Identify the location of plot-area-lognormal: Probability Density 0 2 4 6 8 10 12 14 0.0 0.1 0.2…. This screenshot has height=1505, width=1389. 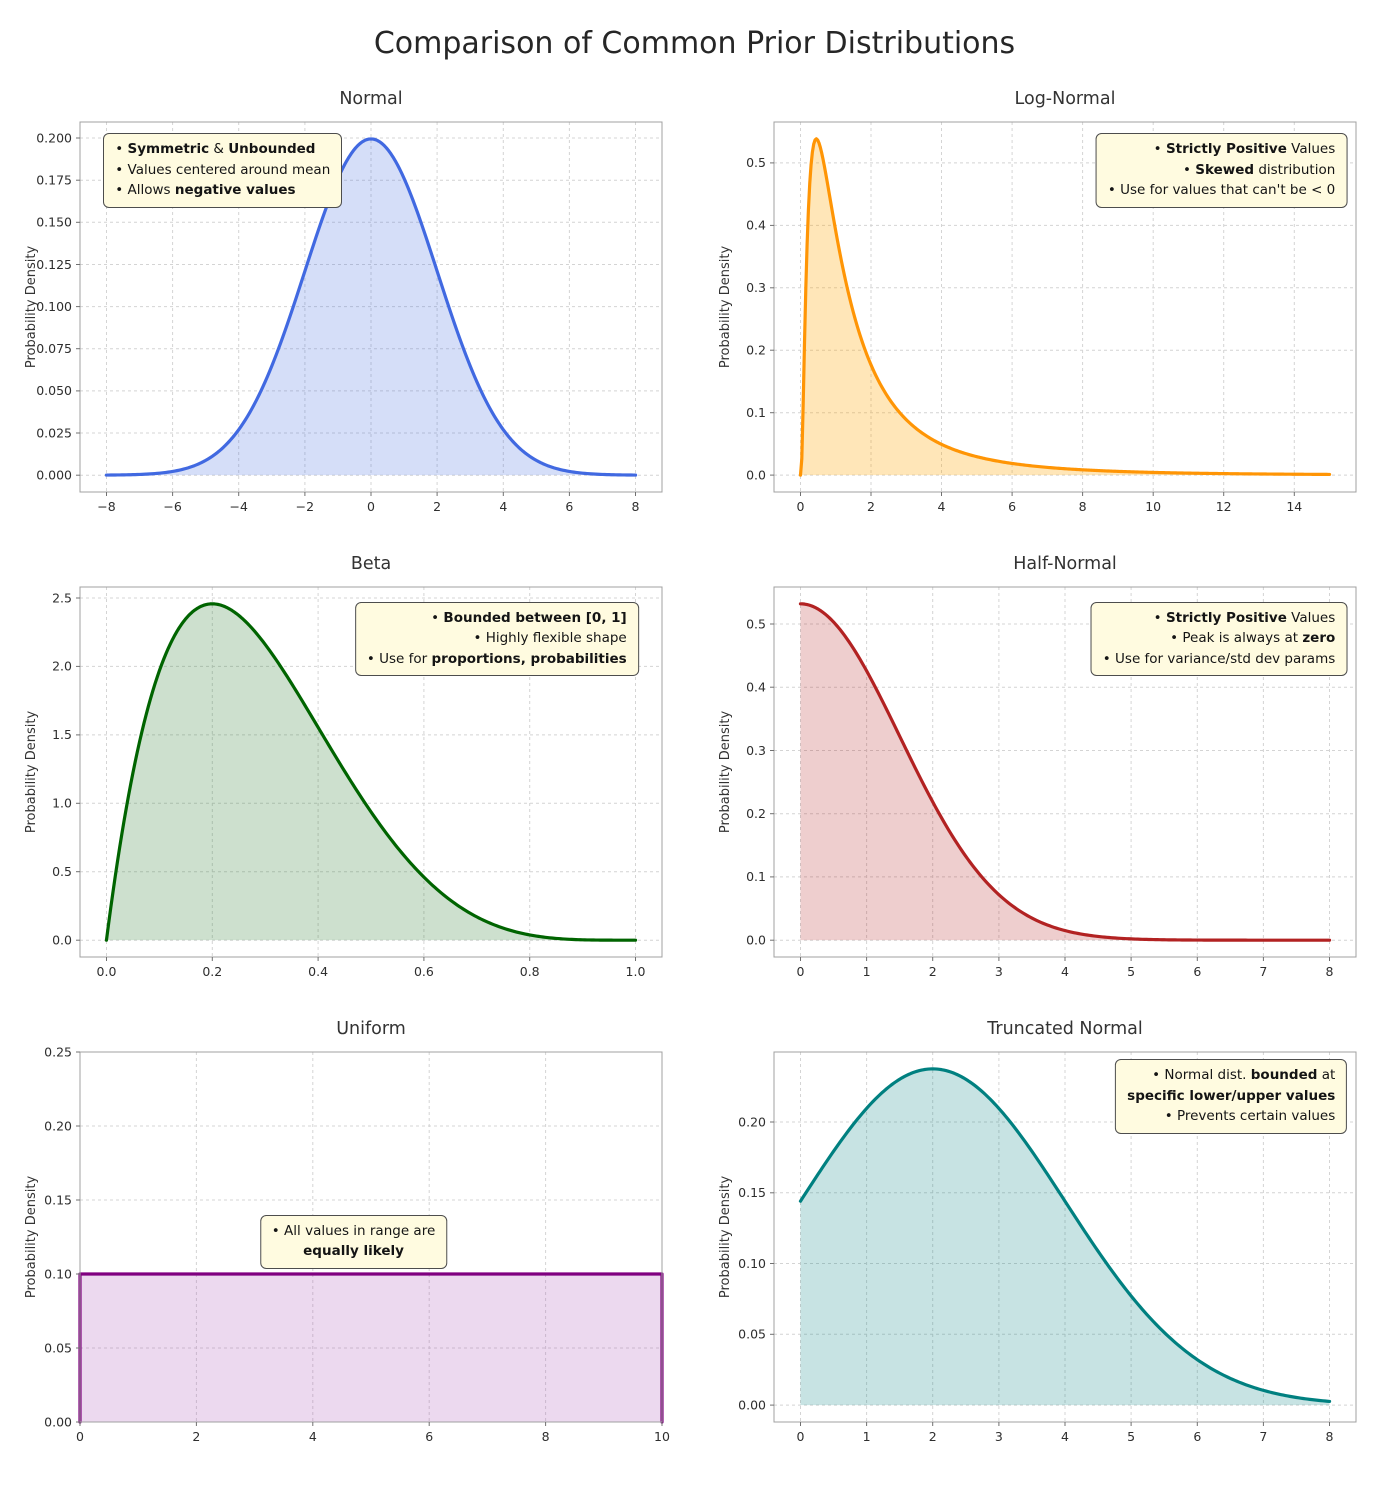
(1040, 320).